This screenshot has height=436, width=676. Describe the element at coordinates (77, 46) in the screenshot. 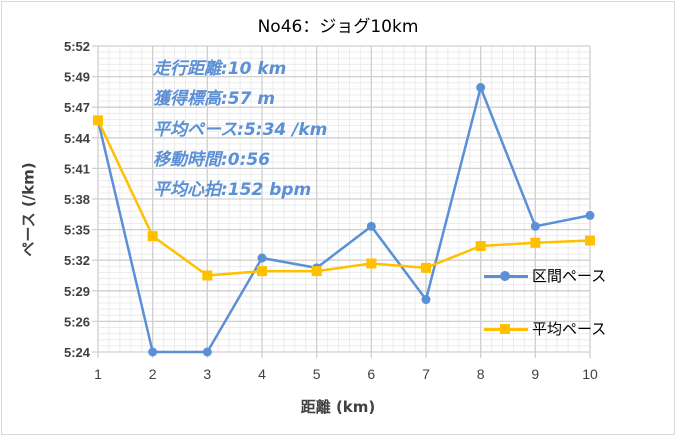

I see `y-tick-label: 5:52` at that location.